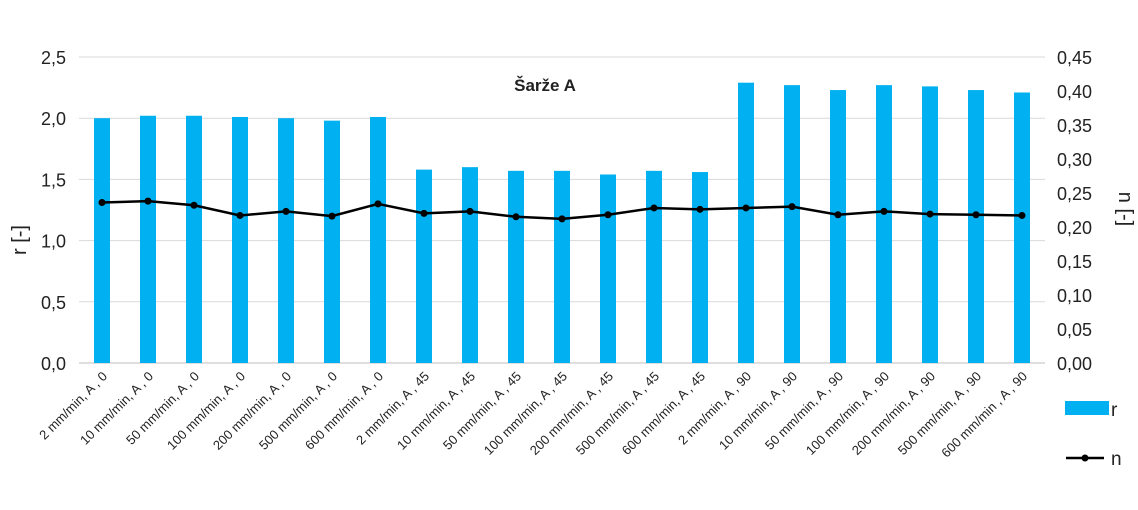 The height and width of the screenshot is (510, 1138). Describe the element at coordinates (1125, 209) in the screenshot. I see `y2-axis-label: n [-]` at that location.